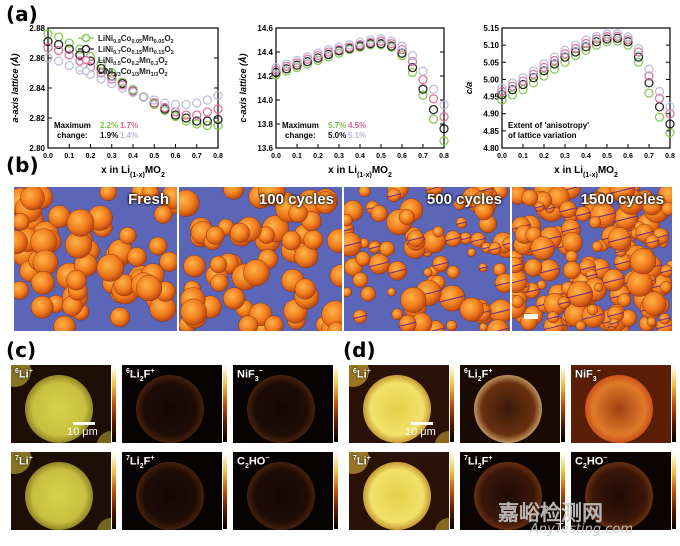 Image resolution: width=680 pixels, height=546 pixels. Describe the element at coordinates (548, 125) in the screenshot. I see `annotation-line1-lower: Extent of 'anisotropy'` at that location.